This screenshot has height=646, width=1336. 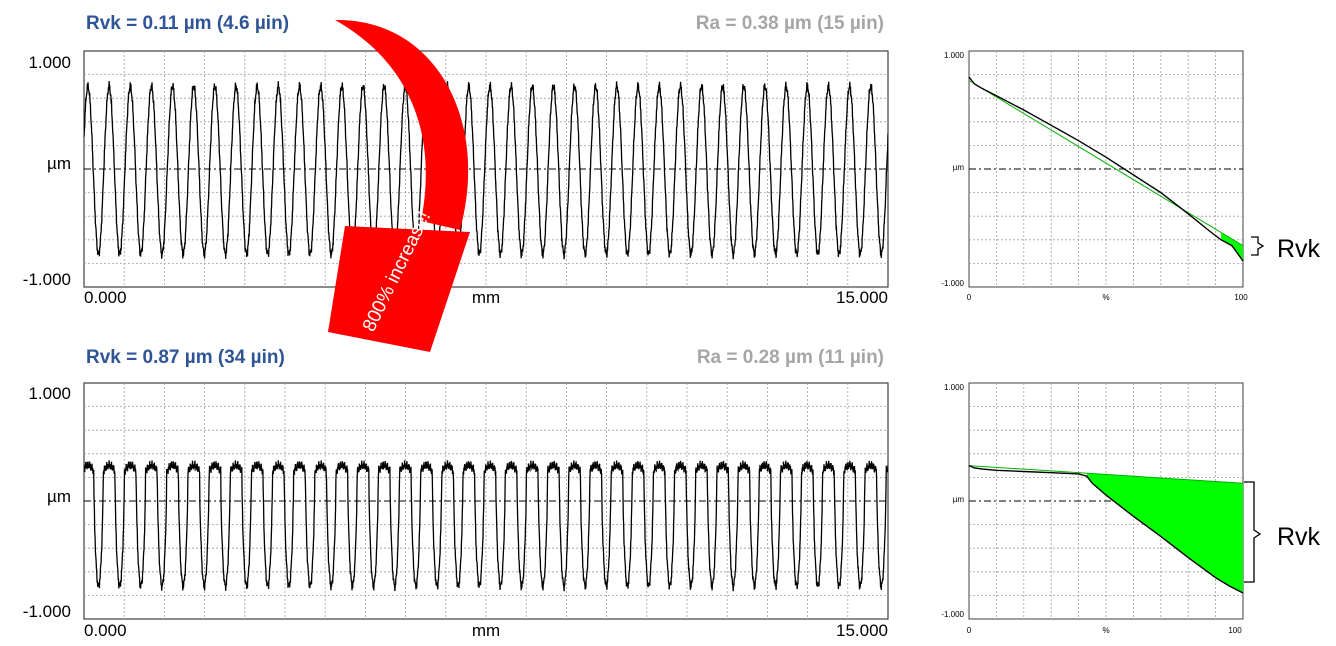 I want to click on bearing-curve-top: 1.000 µm -1.000 0 % 100, so click(x=1094, y=176).